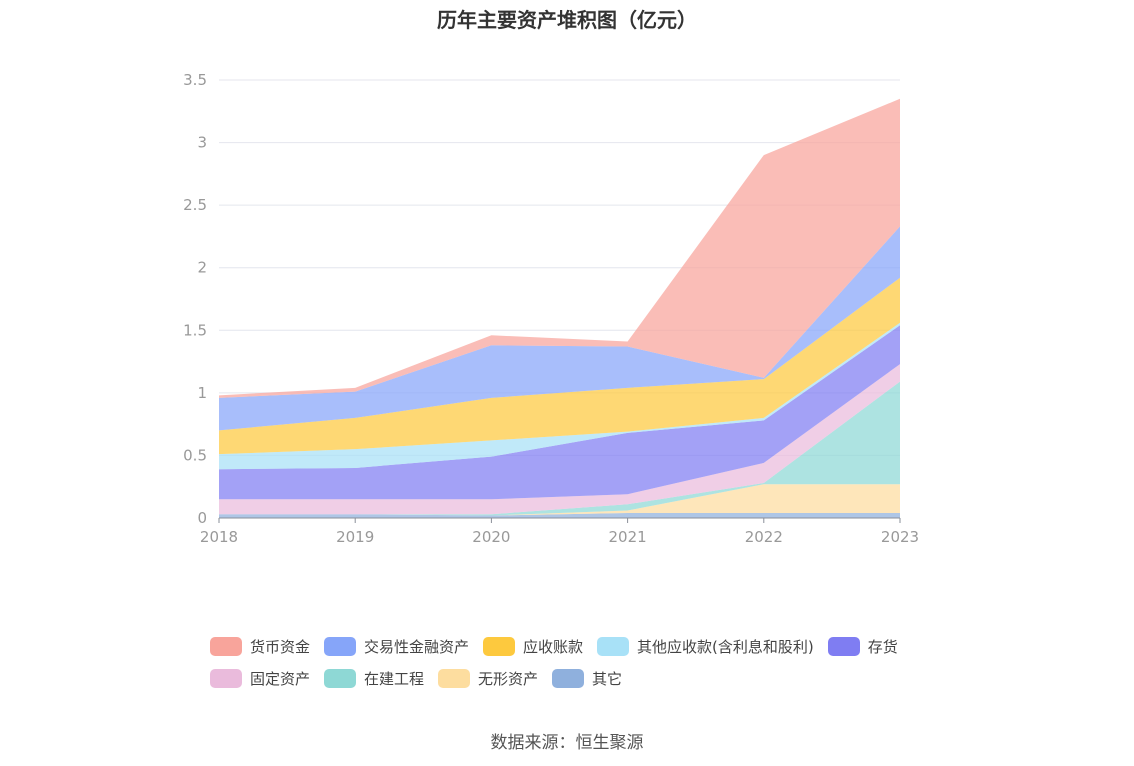 This screenshot has width=1134, height=766. I want to click on legend-row: 货币资金 交易性金融资产 应收账款 其他应收款(含利息和股利) 存货, so click(580, 646).